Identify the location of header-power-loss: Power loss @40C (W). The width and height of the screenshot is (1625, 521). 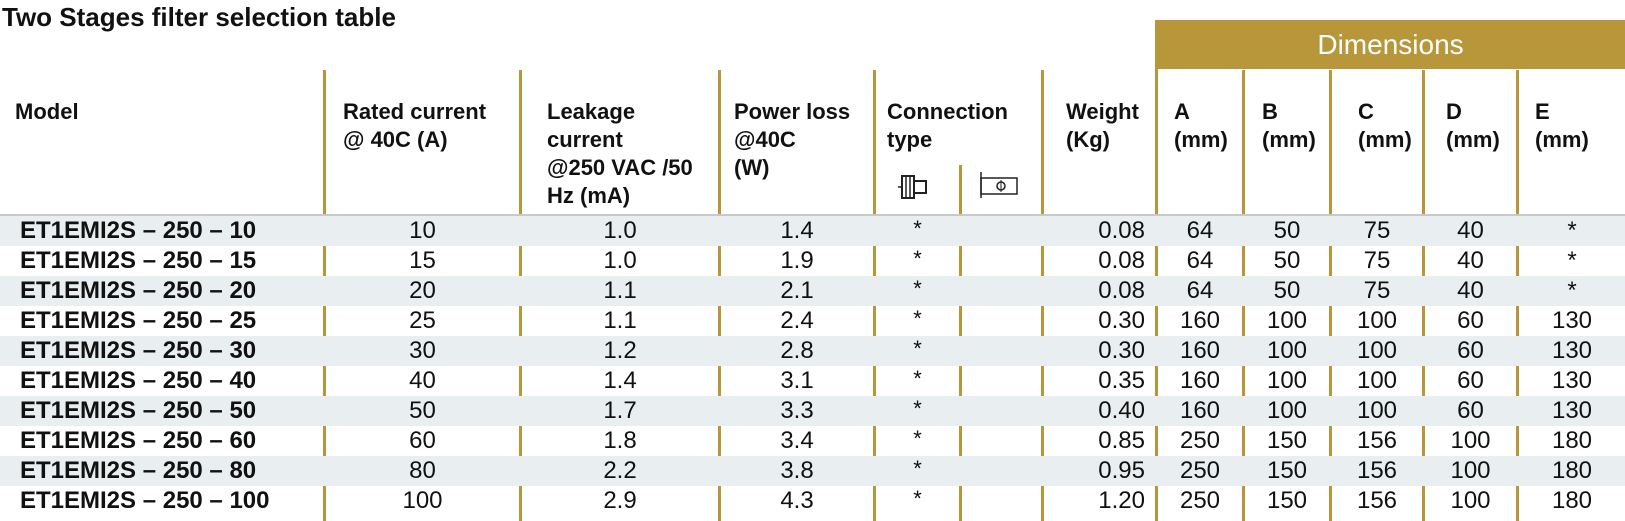
(792, 139).